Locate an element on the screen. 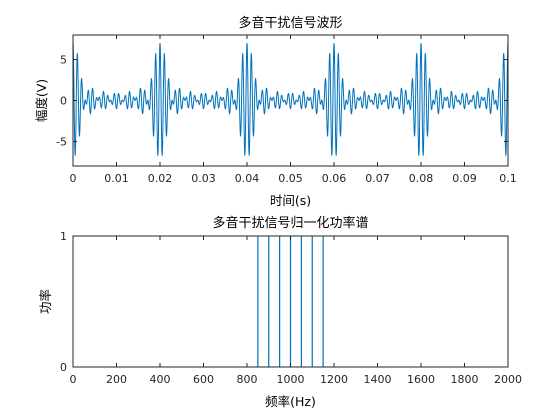  waveform-xlabel: 时间(s) is located at coordinates (290, 200).